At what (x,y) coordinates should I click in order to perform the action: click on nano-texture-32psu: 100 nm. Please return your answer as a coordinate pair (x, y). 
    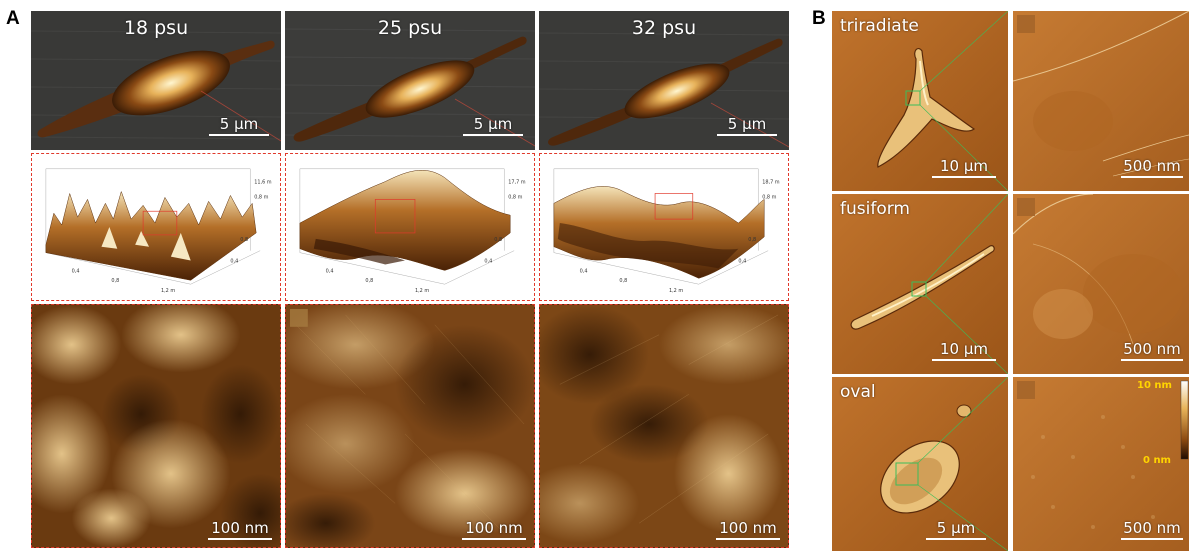
    Looking at the image, I should click on (664, 426).